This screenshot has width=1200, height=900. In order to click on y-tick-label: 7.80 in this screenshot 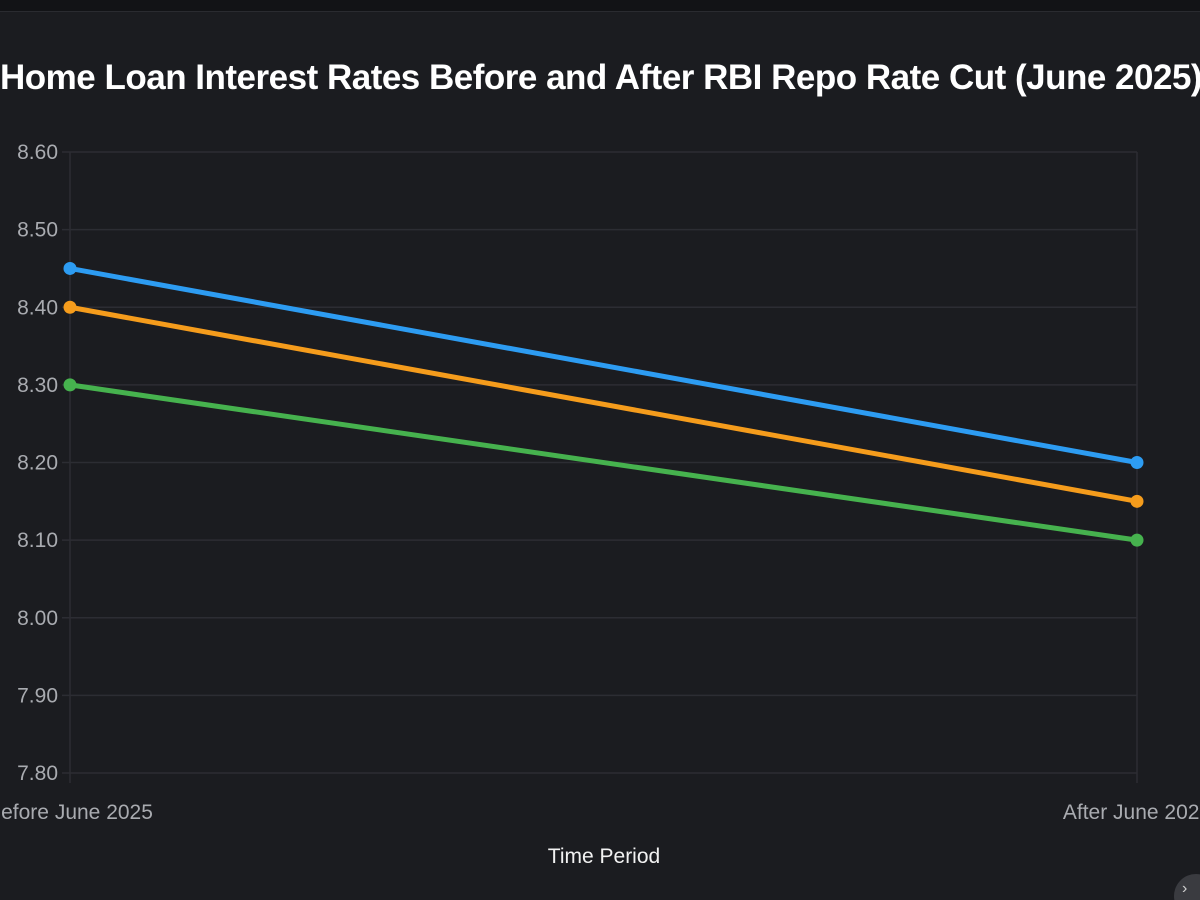, I will do `click(37, 773)`.